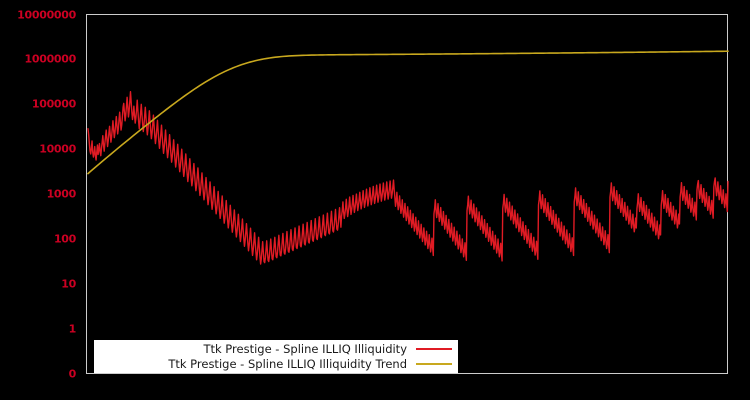  What do you see at coordinates (61, 194) in the screenshot?
I see `y-tick-label: 1000` at bounding box center [61, 194].